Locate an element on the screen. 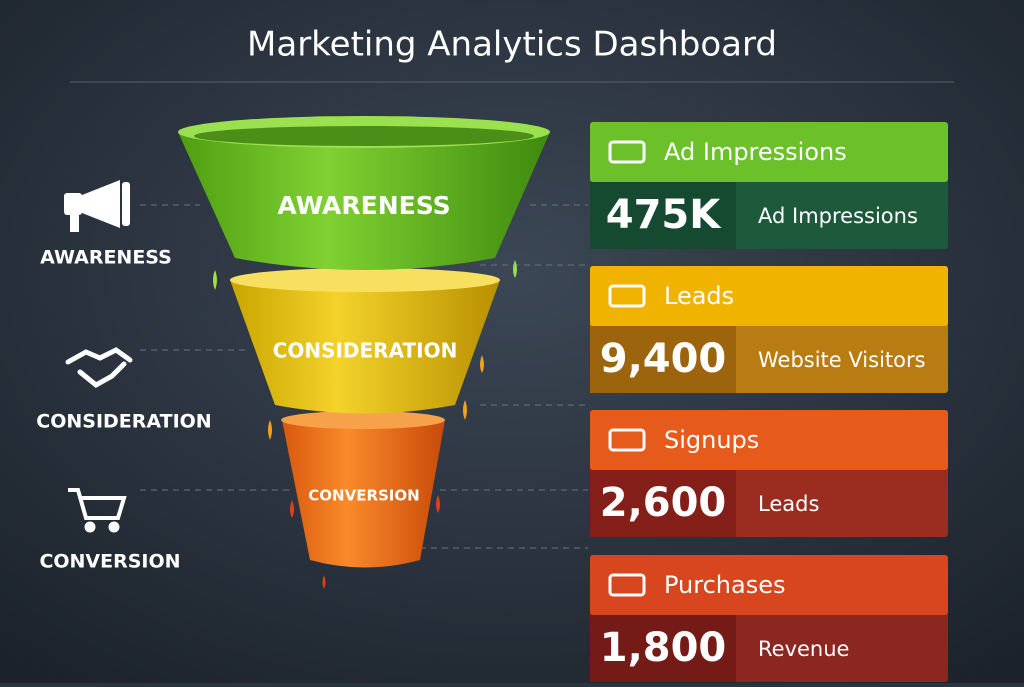  stage-label: CONSIDERATION is located at coordinates (123, 422).